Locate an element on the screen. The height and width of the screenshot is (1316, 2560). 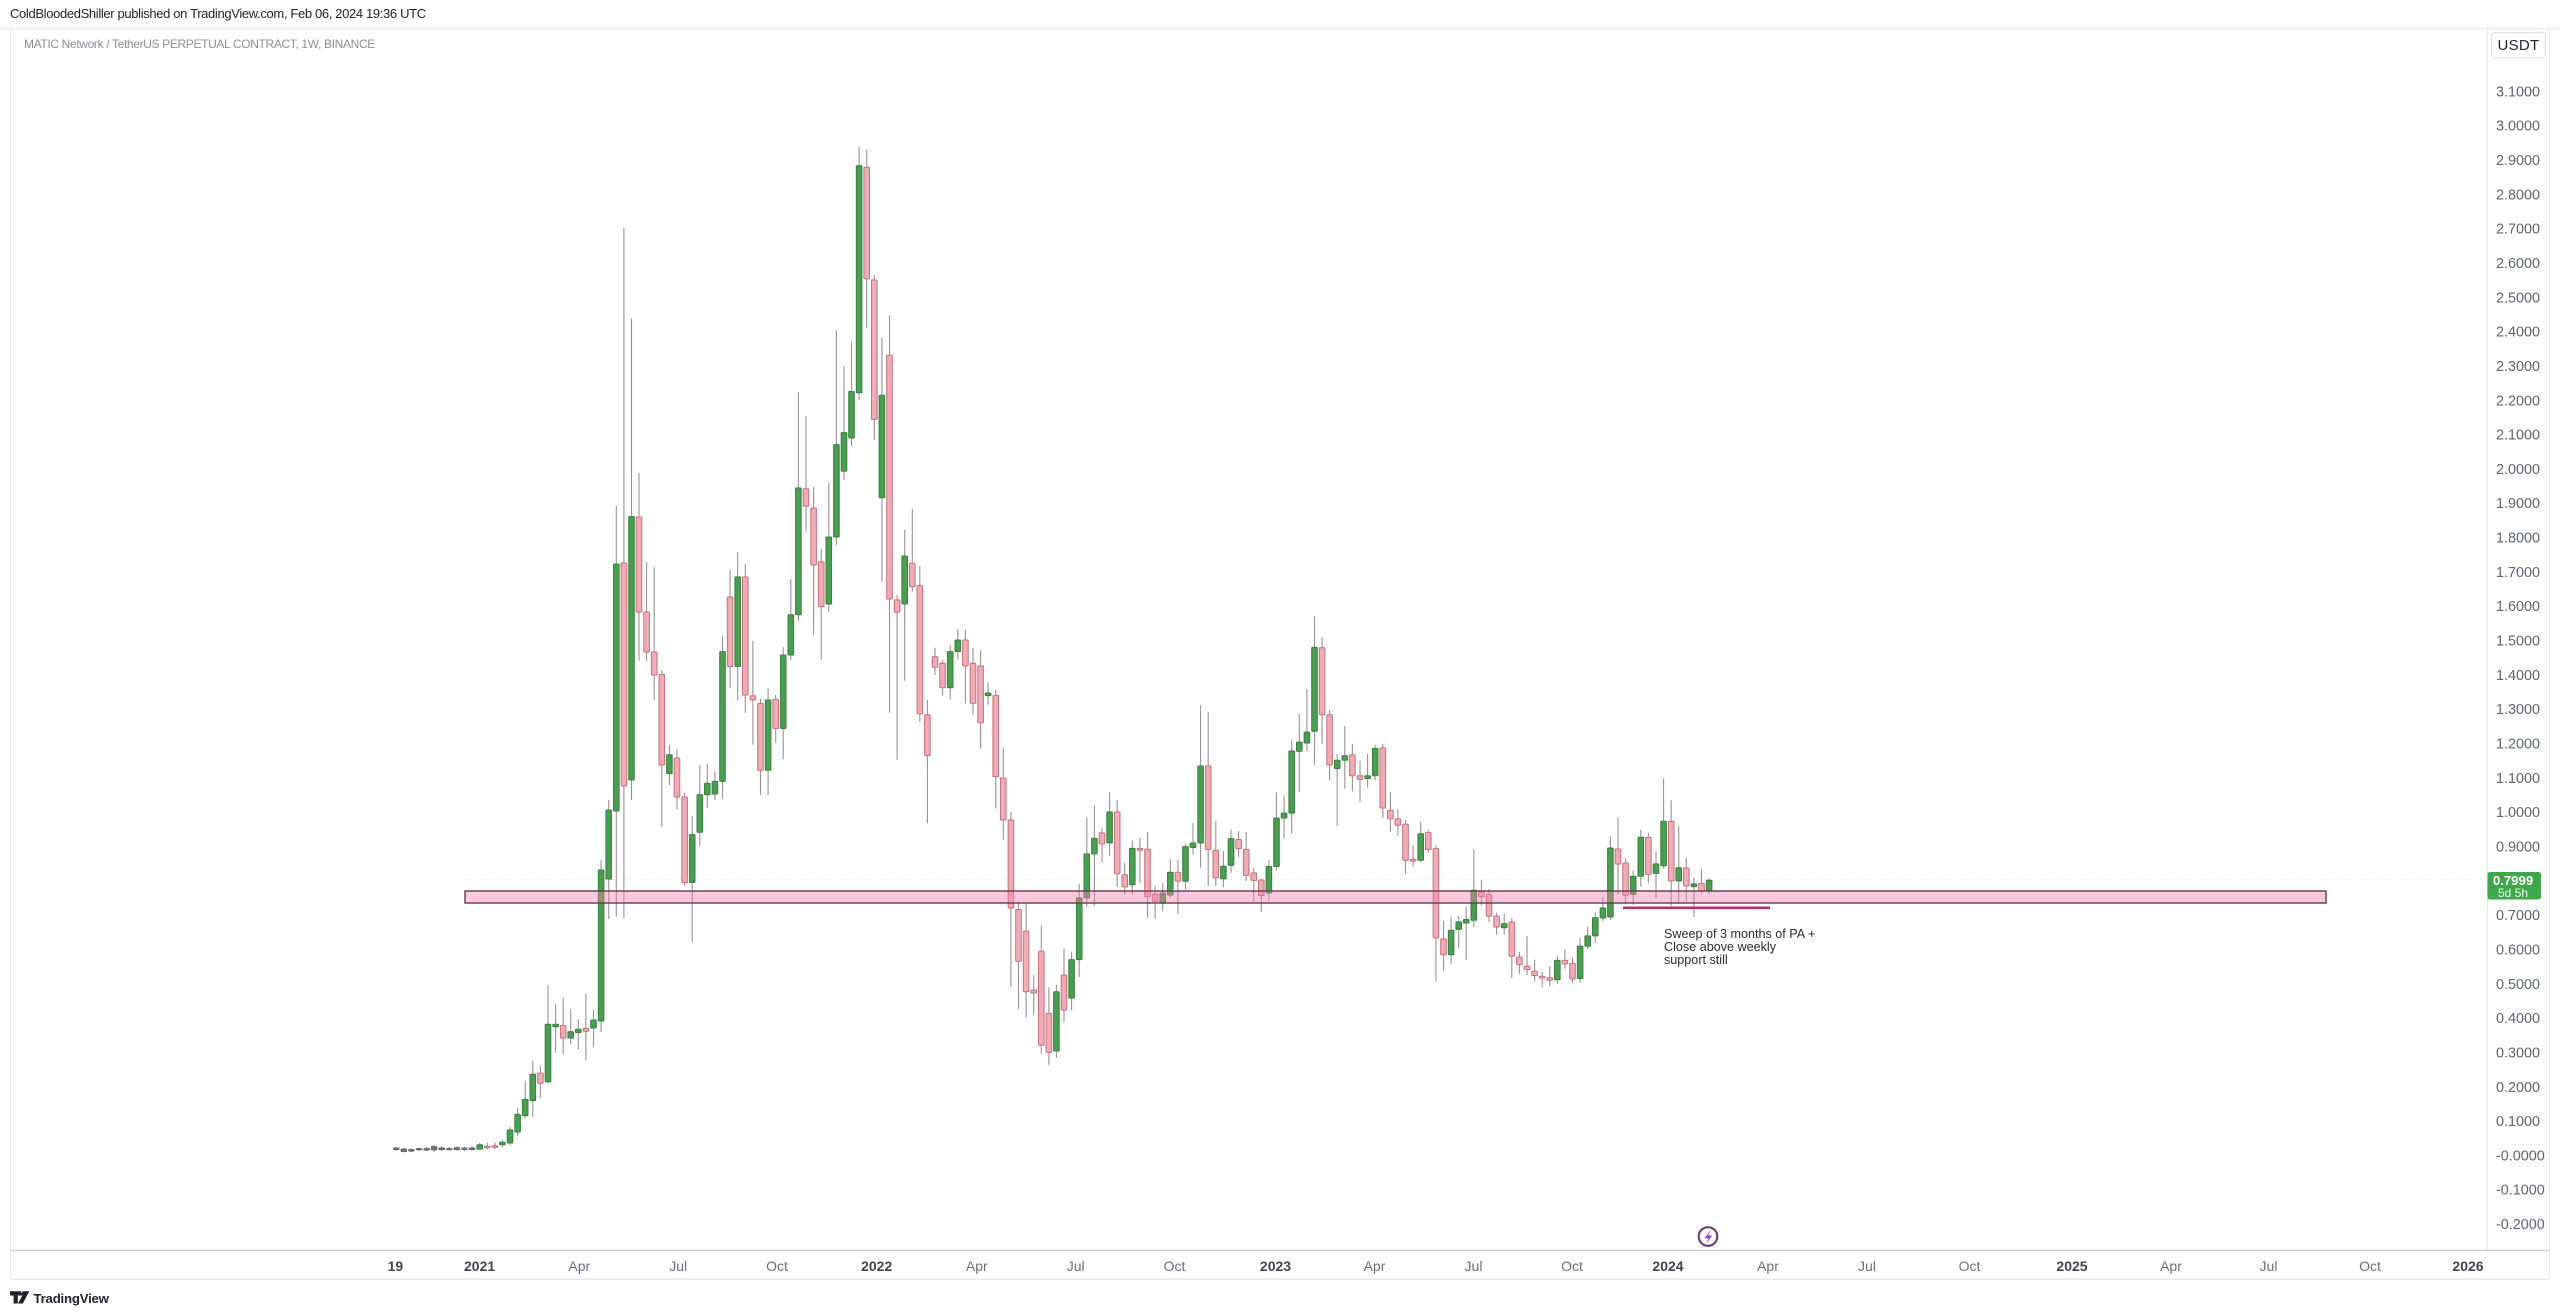
svg-text: 2.4000 is located at coordinates (2518, 333).